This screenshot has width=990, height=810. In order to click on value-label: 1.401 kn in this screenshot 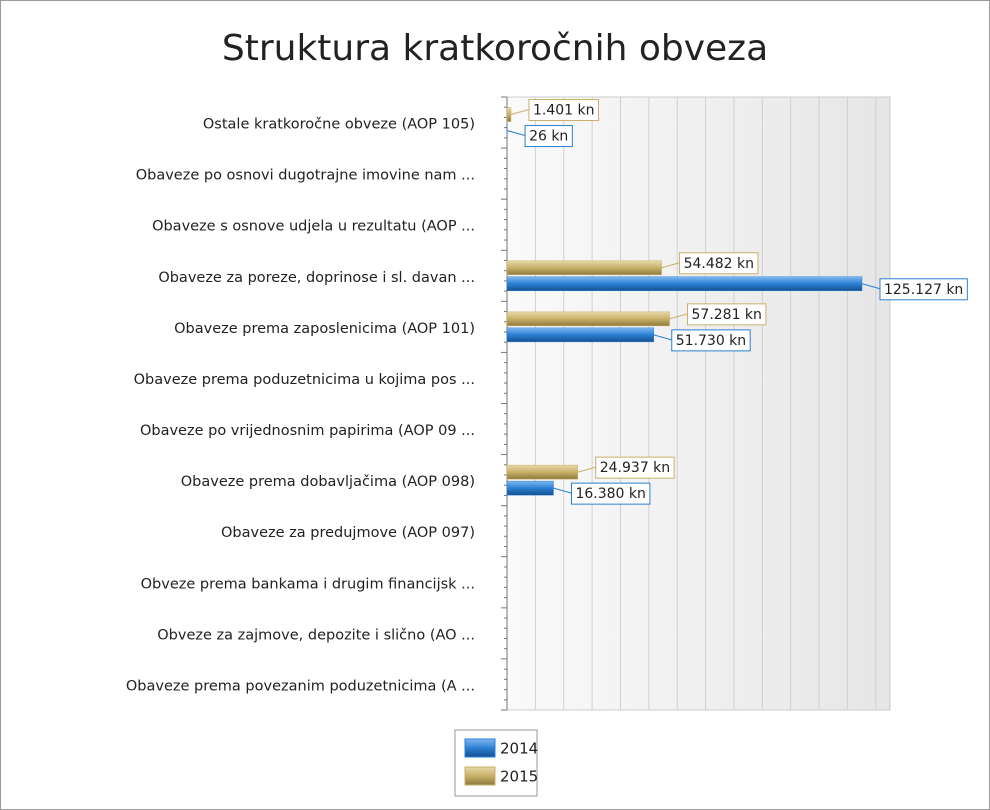, I will do `click(564, 111)`.